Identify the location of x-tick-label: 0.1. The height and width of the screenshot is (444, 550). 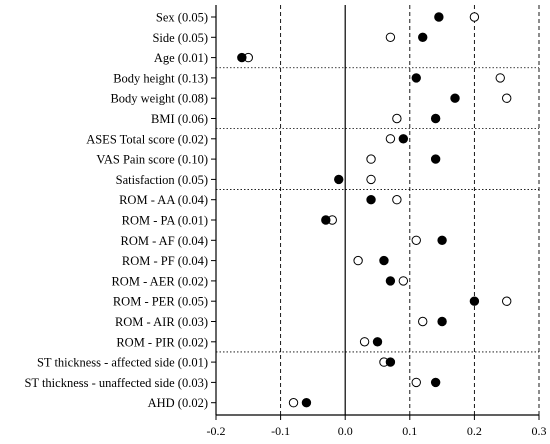
(409, 431).